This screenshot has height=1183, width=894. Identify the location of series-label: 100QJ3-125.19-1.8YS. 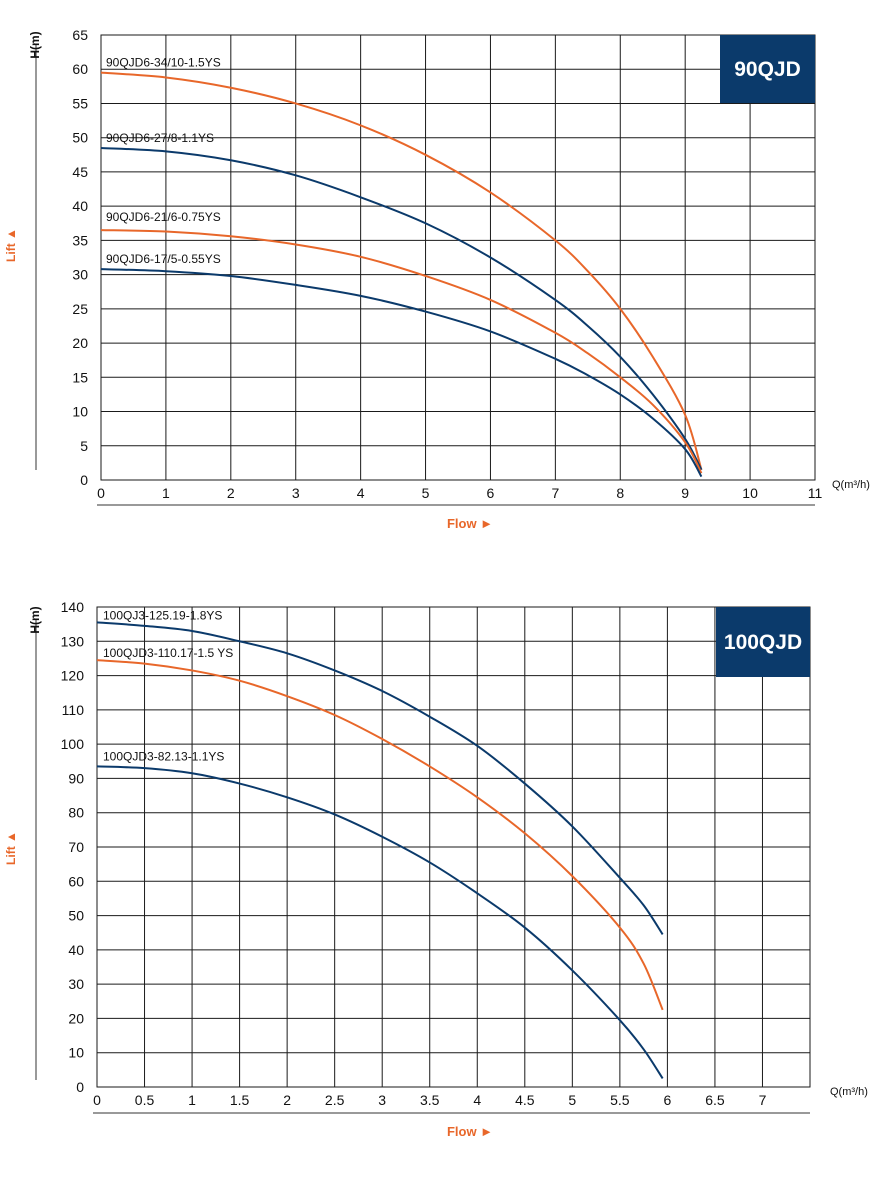
(162, 615).